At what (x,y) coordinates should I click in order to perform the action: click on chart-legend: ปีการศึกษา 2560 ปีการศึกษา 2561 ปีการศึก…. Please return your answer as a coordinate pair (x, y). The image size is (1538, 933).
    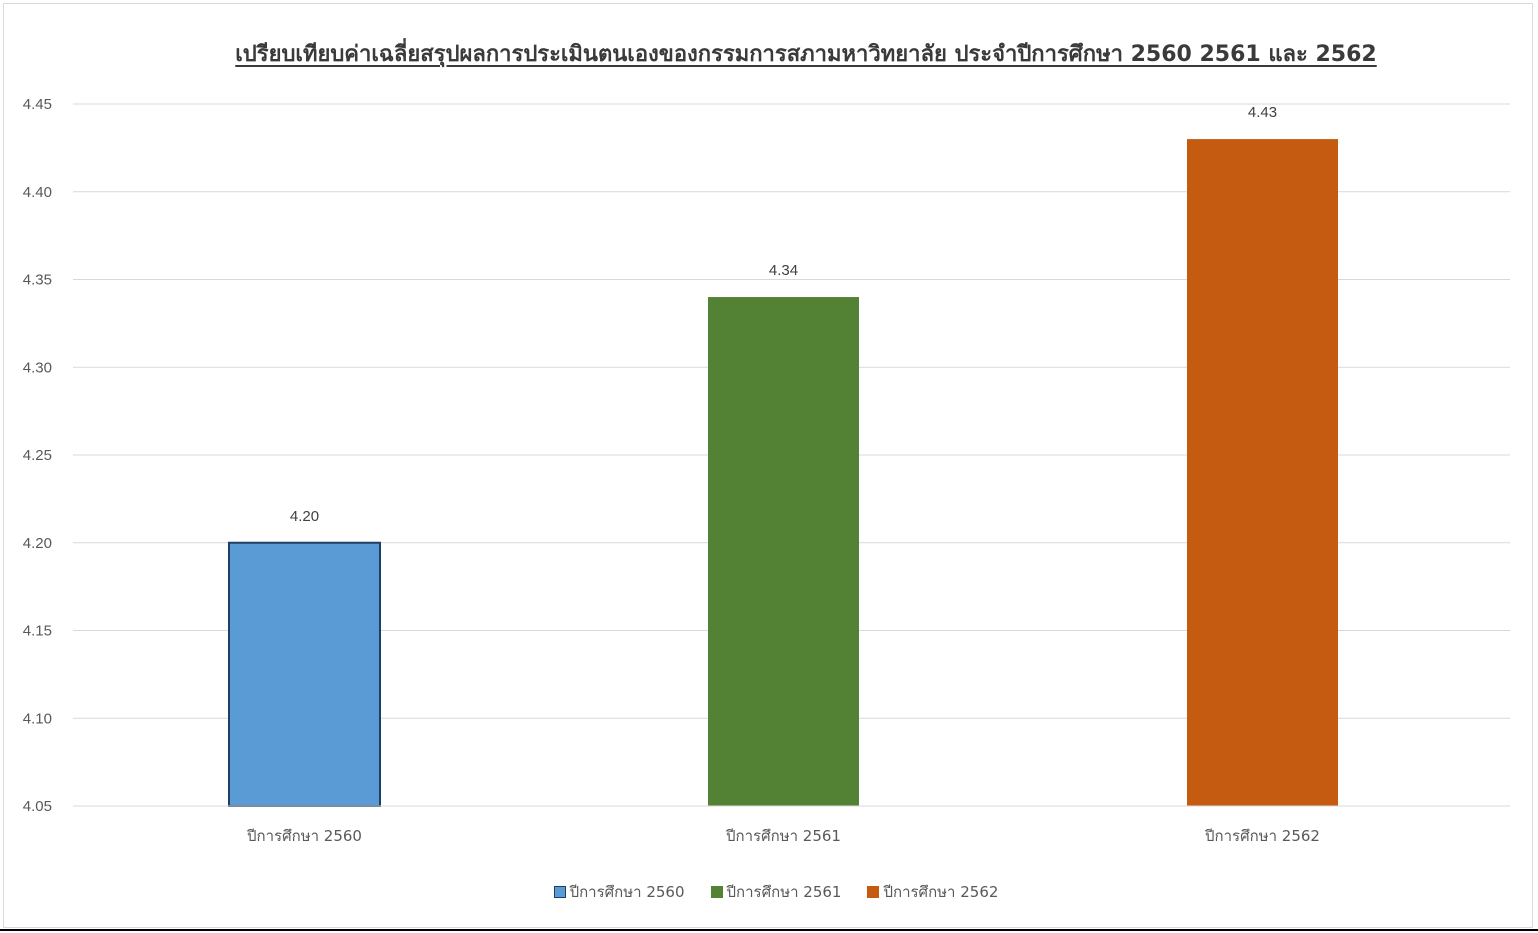
    Looking at the image, I should click on (769, 892).